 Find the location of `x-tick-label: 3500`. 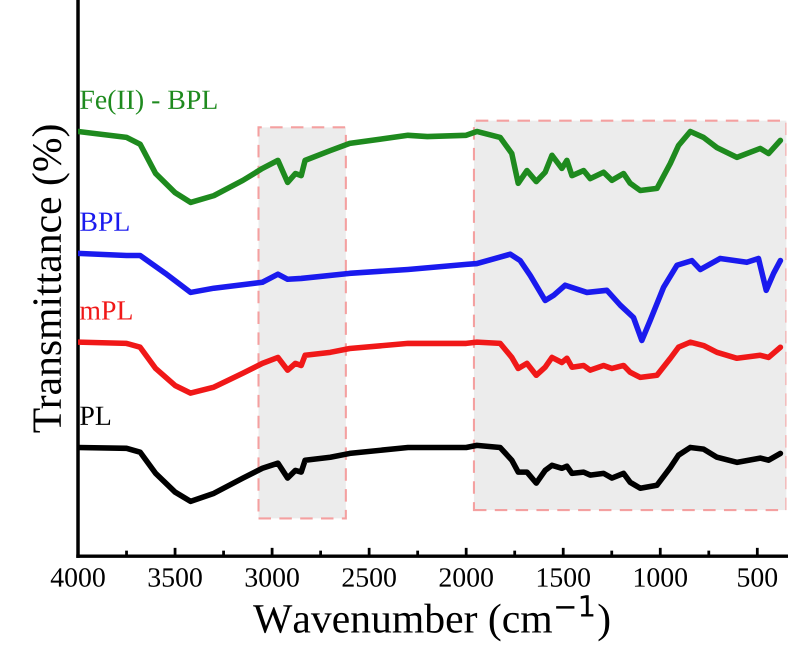

x-tick-label: 3500 is located at coordinates (175, 577).